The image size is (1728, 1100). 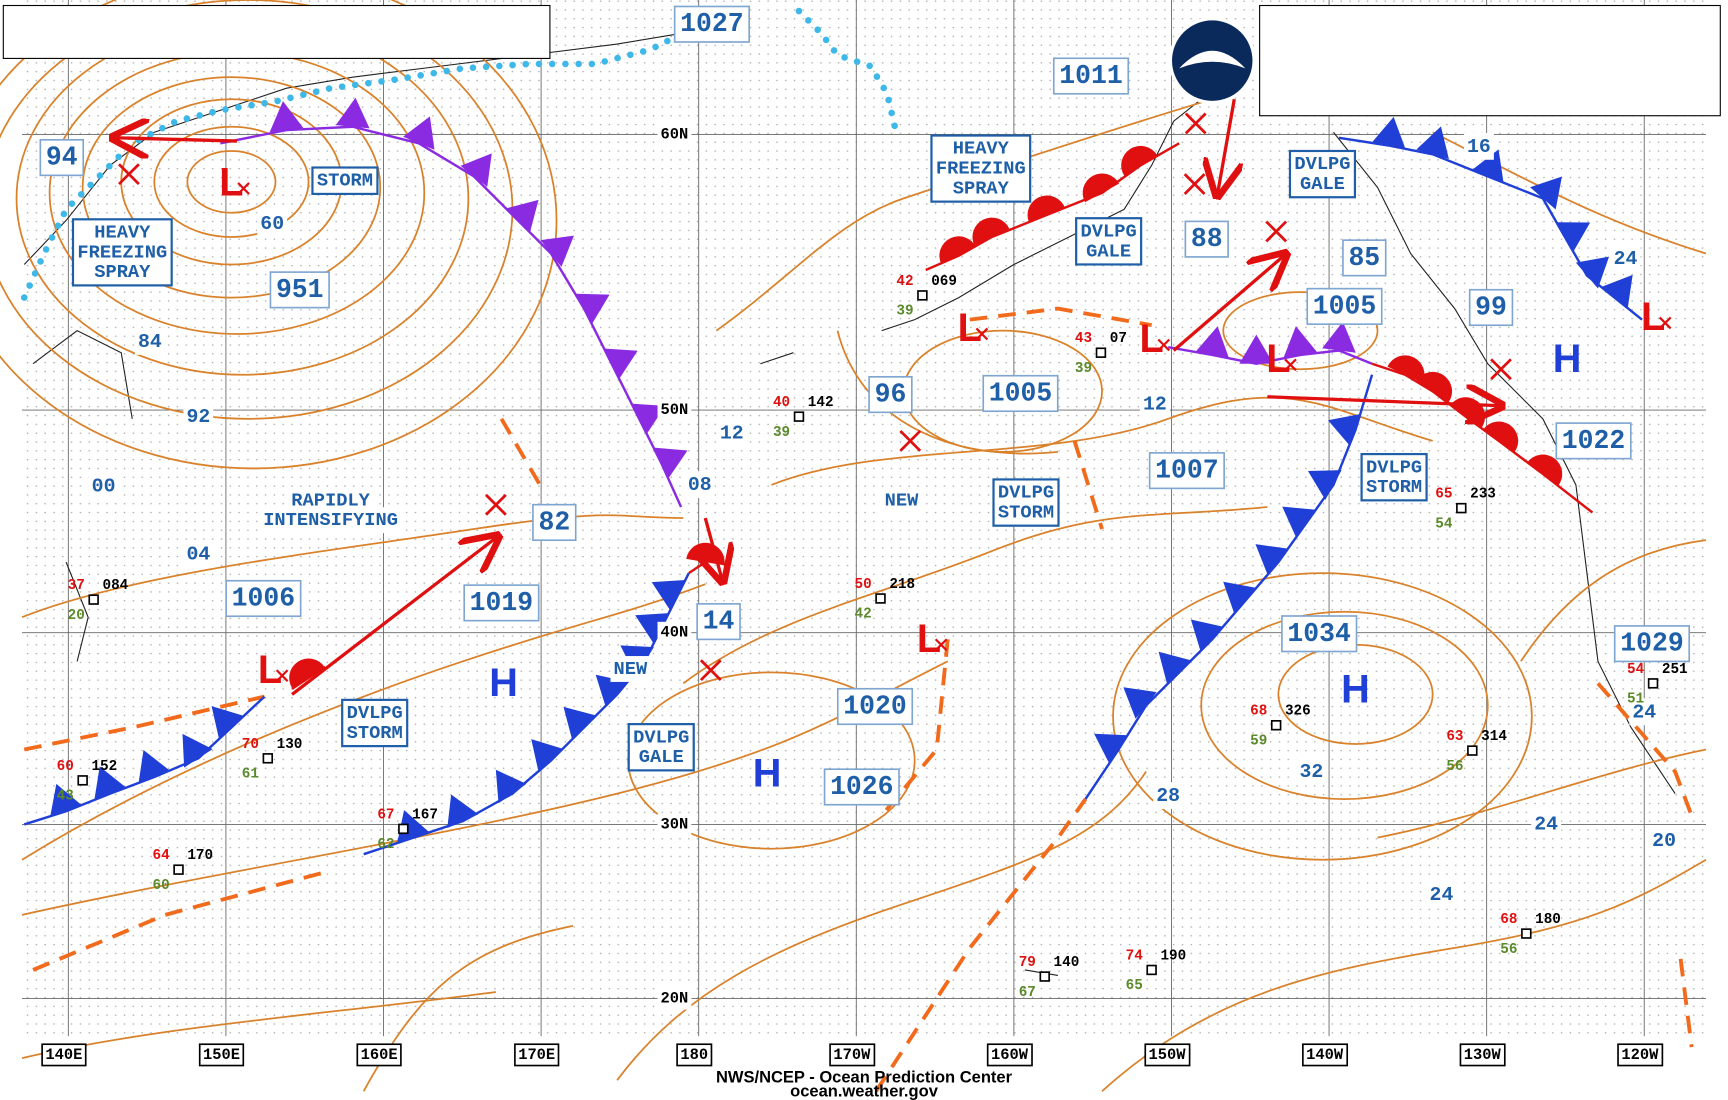 I want to click on station-pressure: 07, so click(x=1118, y=339).